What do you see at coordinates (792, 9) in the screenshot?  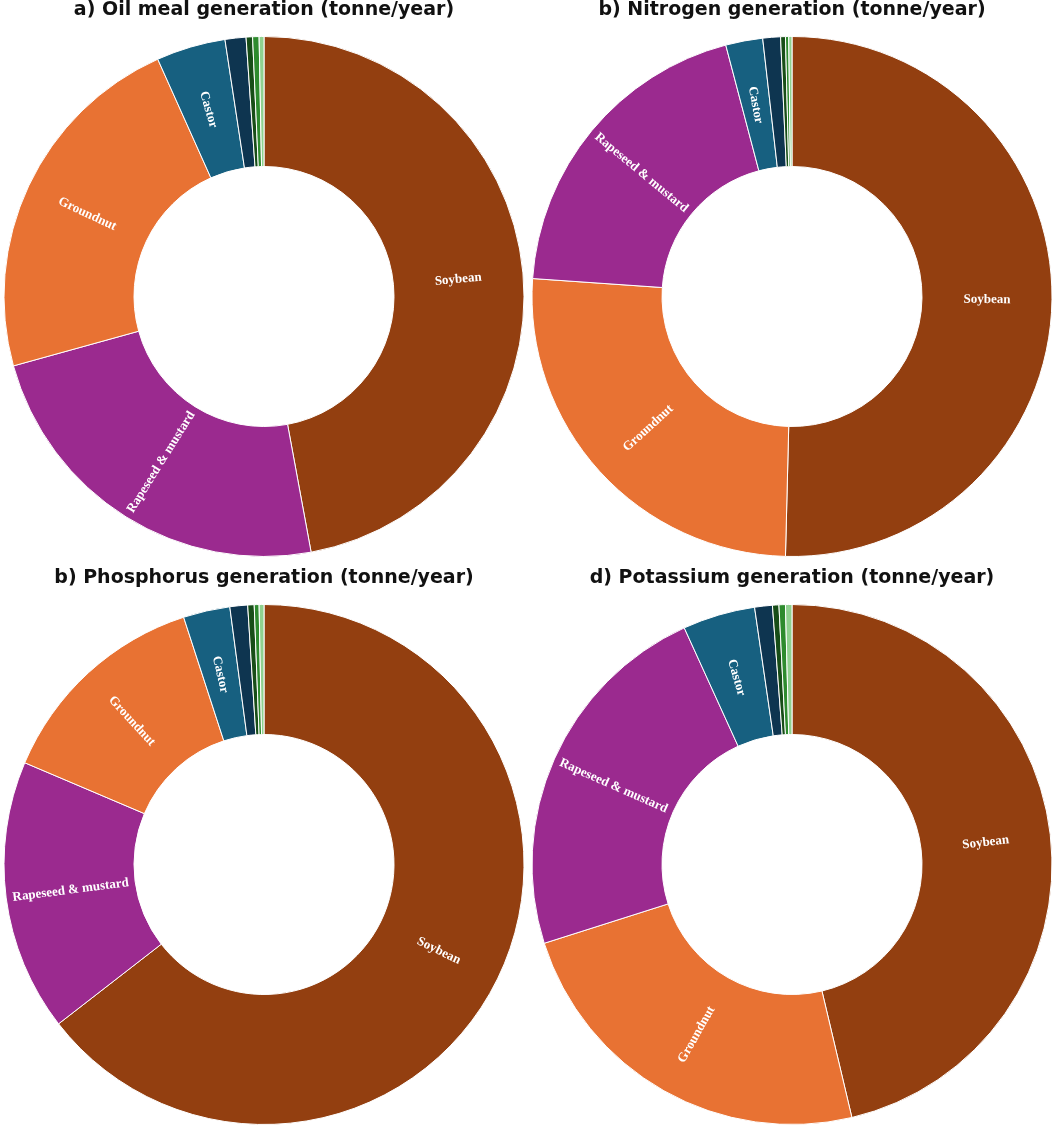 I see `chart-title: b) Nitrogen generation (tonne/year)` at bounding box center [792, 9].